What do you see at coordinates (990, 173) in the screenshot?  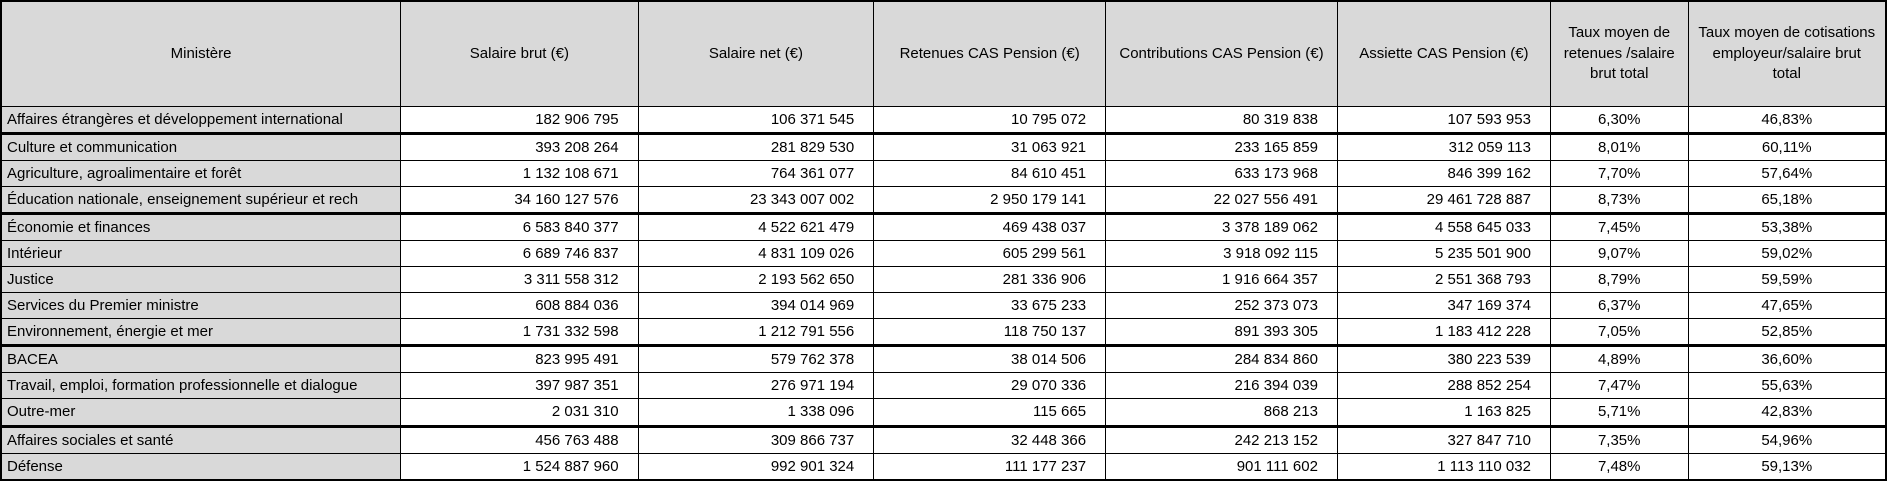 I see `value-cell-retenues-cas-pension: 84 610 451` at bounding box center [990, 173].